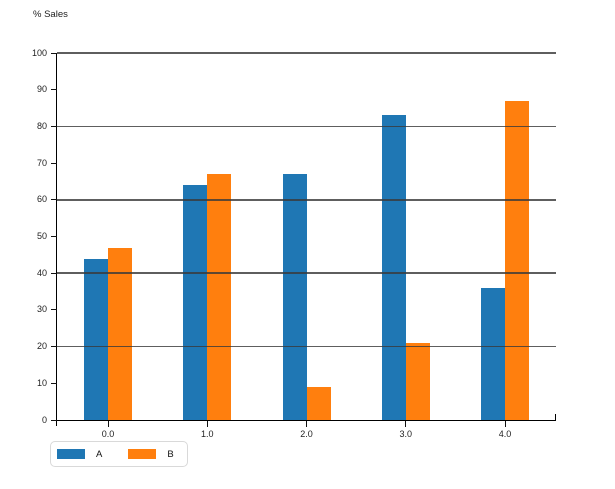 Image resolution: width=615 pixels, height=489 pixels. I want to click on x-tick-label-4.0: 4.0, so click(505, 434).